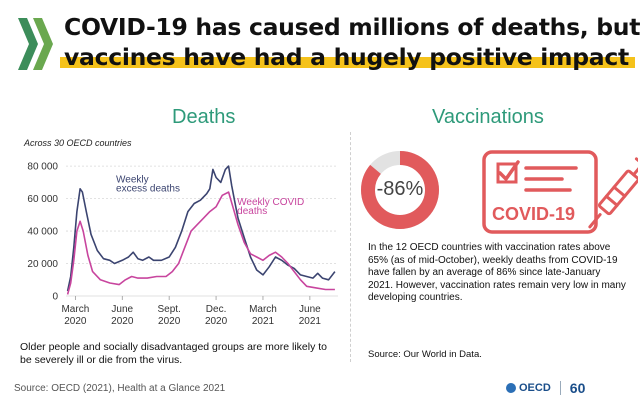  What do you see at coordinates (132, 179) in the screenshot?
I see `series-annotation: Weekly` at bounding box center [132, 179].